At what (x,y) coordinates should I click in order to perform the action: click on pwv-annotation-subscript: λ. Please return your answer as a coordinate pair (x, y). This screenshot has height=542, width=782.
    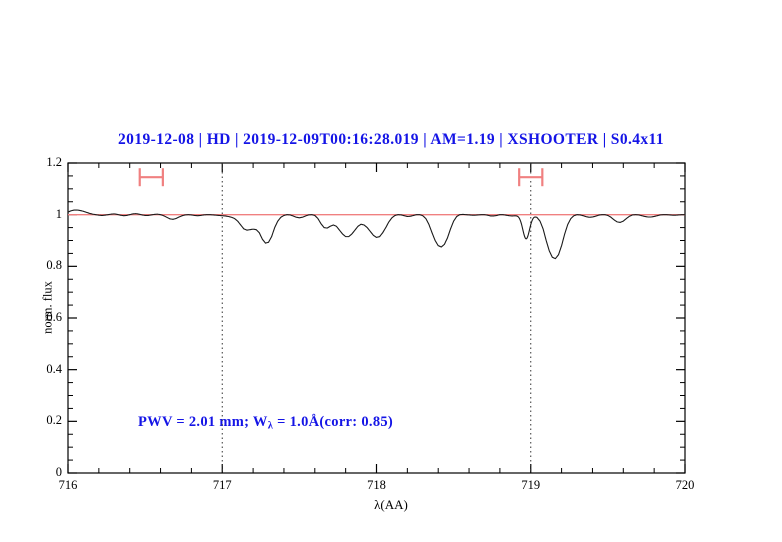
    Looking at the image, I should click on (270, 426).